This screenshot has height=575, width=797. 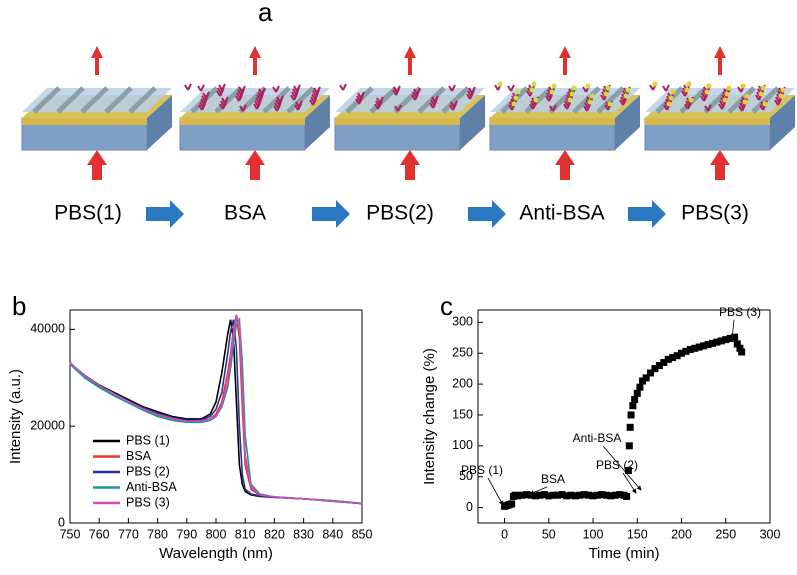 I want to click on x-axis-label: Time (min), so click(x=623, y=553).